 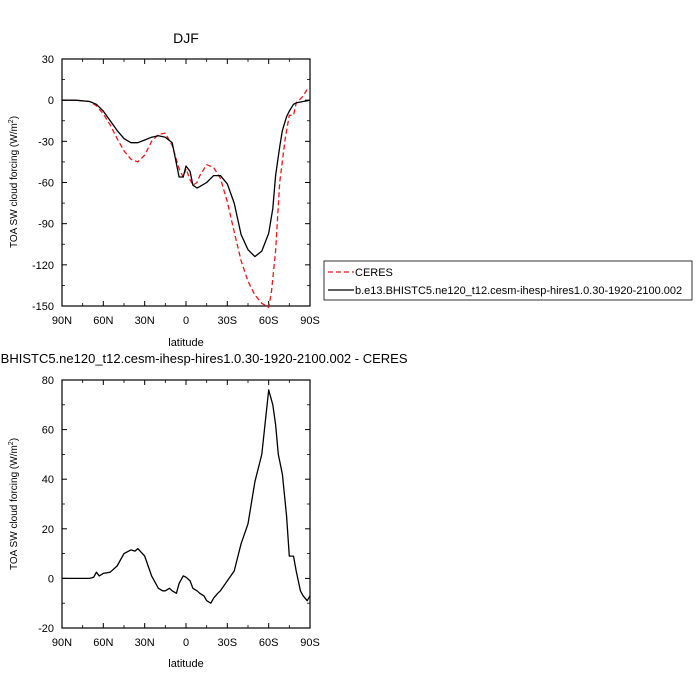 I want to click on top-x-tick-label: 90S, so click(x=310, y=321).